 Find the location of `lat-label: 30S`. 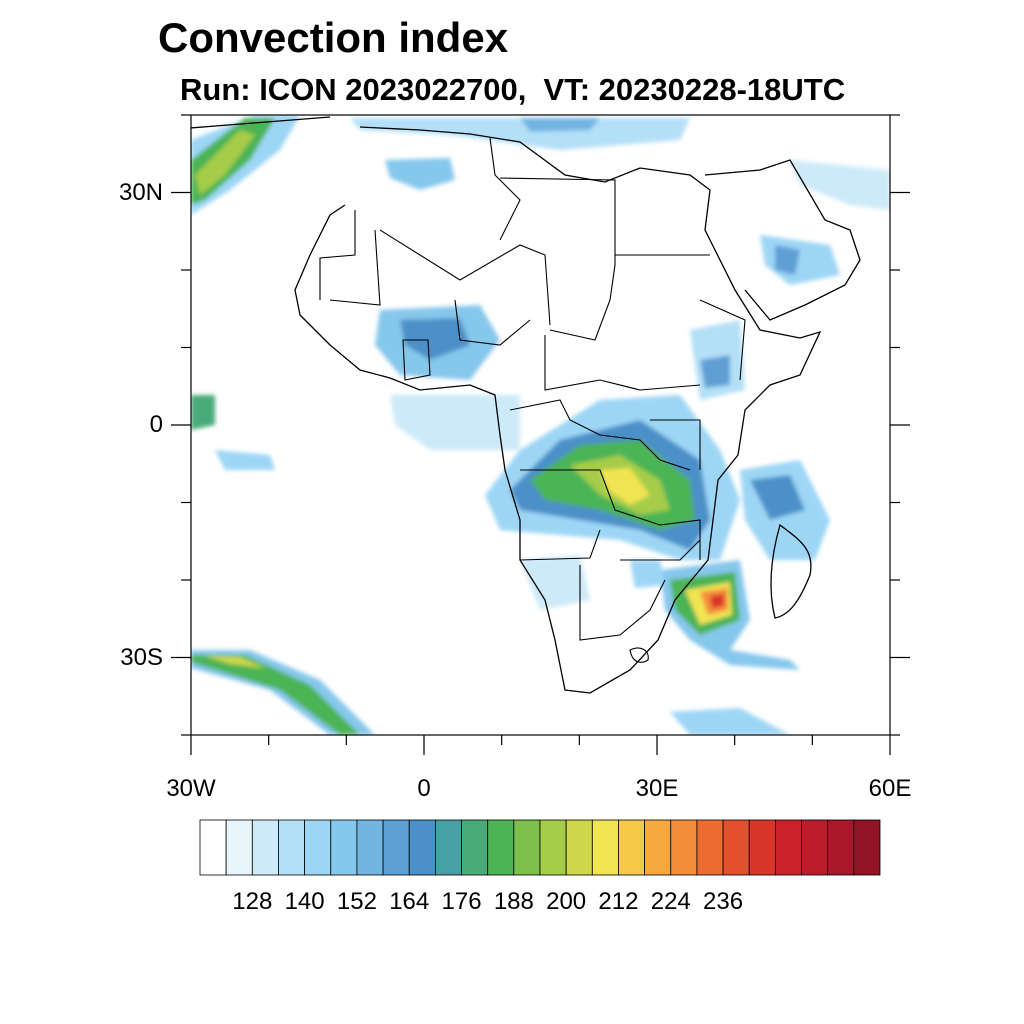

lat-label: 30S is located at coordinates (141, 657).